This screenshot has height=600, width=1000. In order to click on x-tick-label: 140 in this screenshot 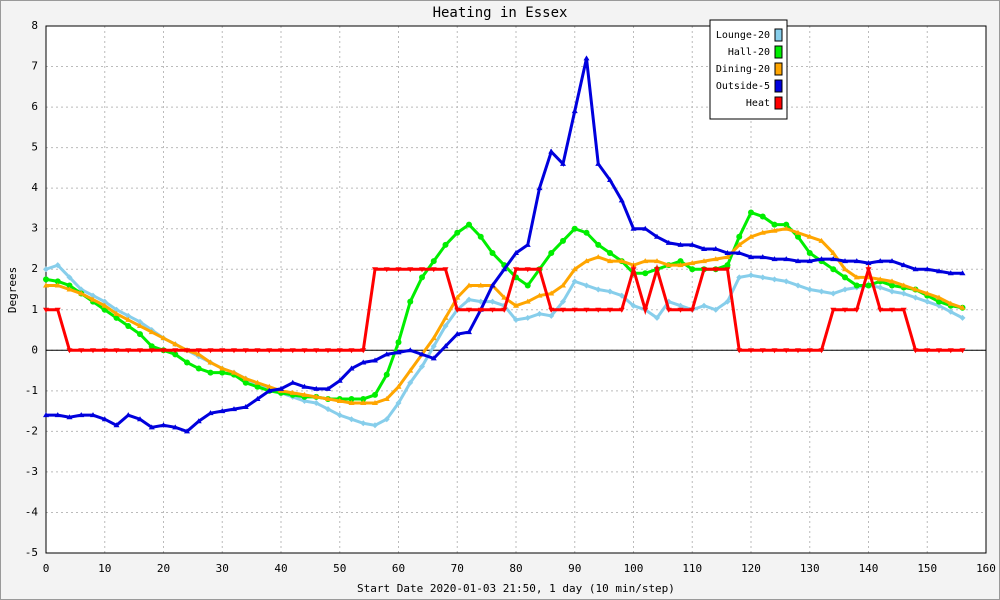, I will do `click(869, 568)`.